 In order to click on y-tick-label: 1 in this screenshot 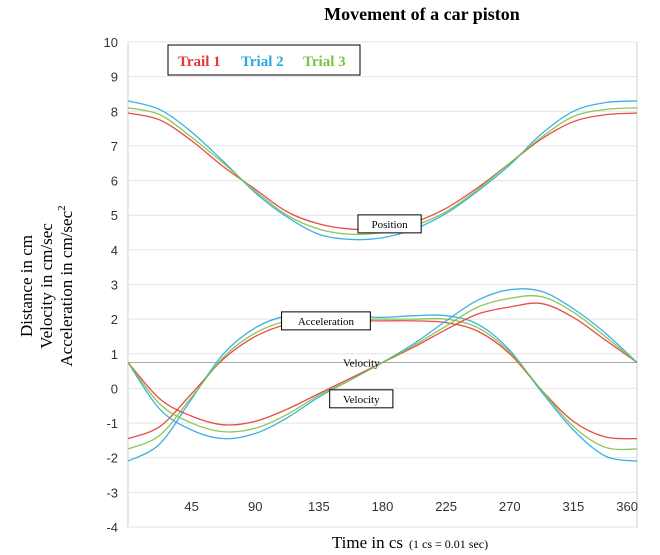, I will do `click(114, 354)`.